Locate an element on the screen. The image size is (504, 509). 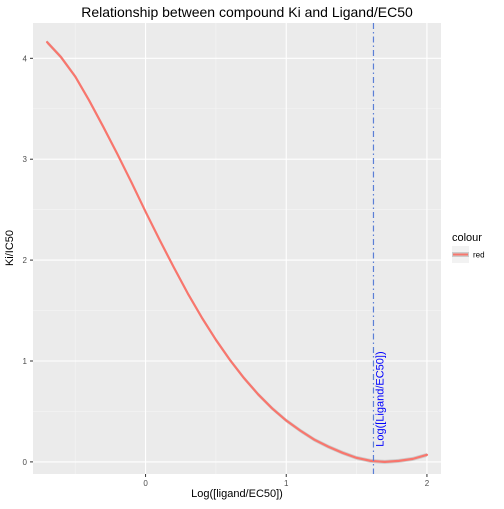
annotation-vline-label: Log([Ligand/EC50]) is located at coordinates (380, 398).